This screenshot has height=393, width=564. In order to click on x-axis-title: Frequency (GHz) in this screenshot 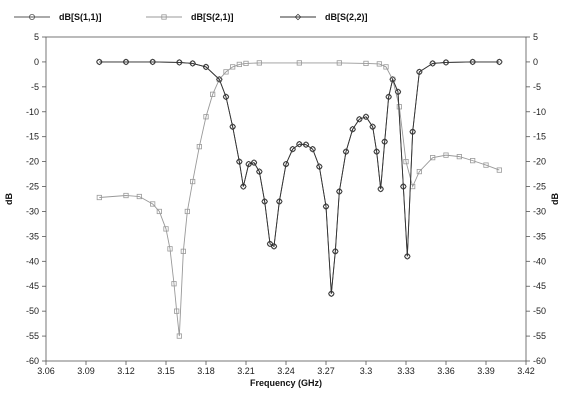, I will do `click(286, 383)`.